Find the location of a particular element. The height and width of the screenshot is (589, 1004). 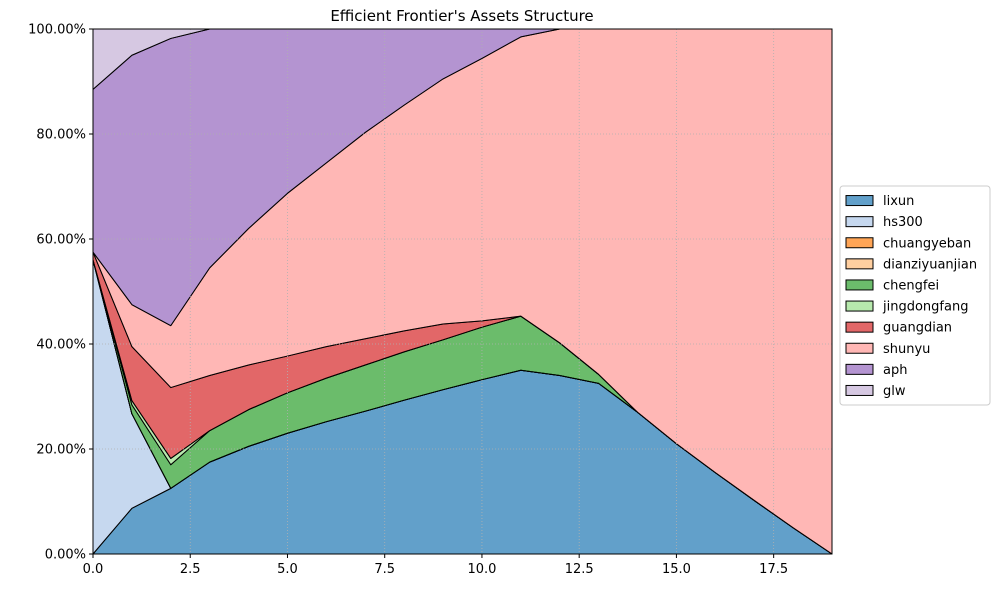

x-tick-label: 7.5 is located at coordinates (384, 569).